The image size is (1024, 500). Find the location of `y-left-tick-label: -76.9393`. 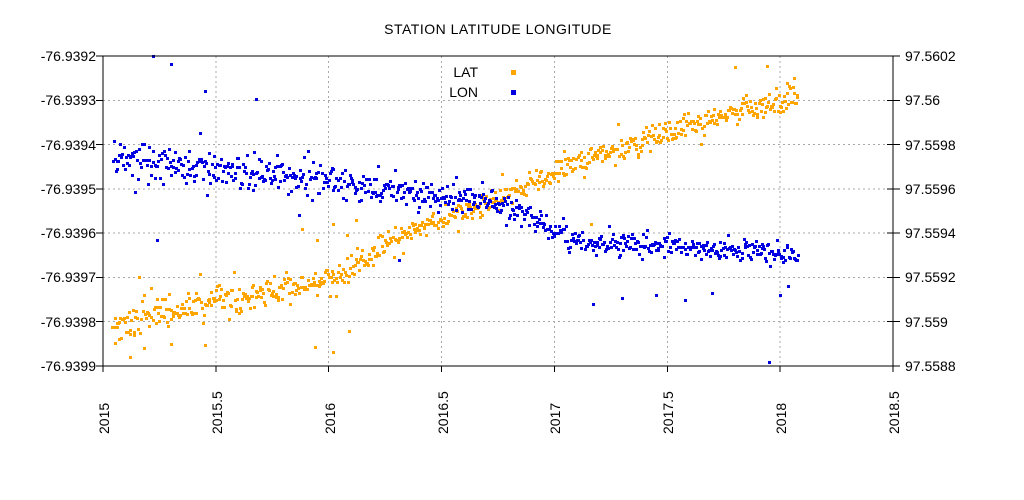

y-left-tick-label: -76.9393 is located at coordinates (68, 100).